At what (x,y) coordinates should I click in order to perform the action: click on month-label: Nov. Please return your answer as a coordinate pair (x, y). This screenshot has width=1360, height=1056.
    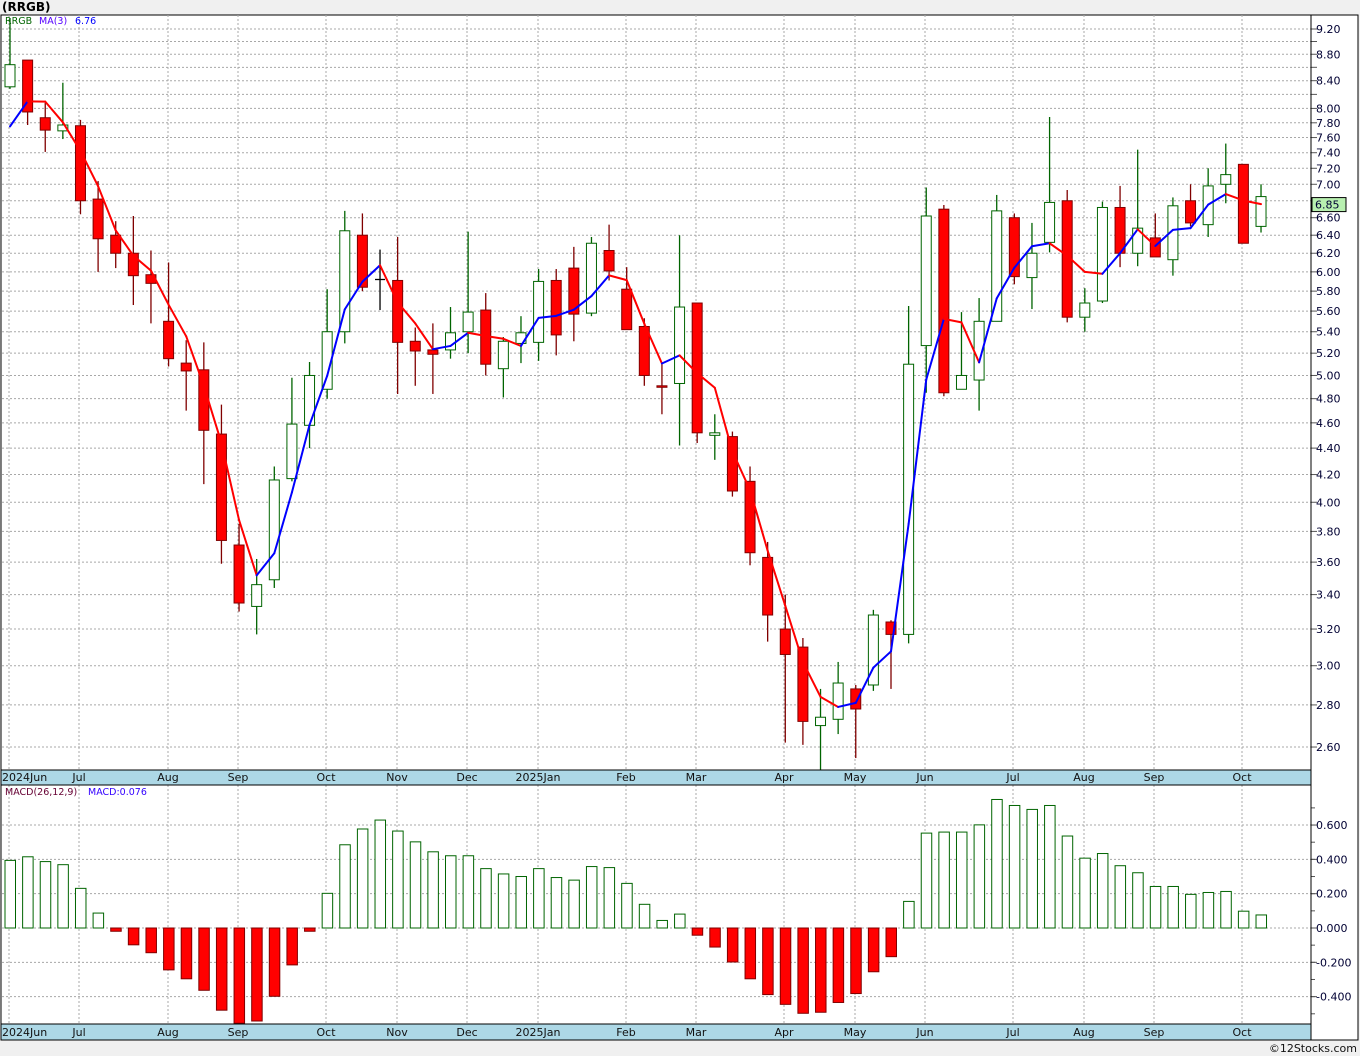
    Looking at the image, I should click on (397, 1032).